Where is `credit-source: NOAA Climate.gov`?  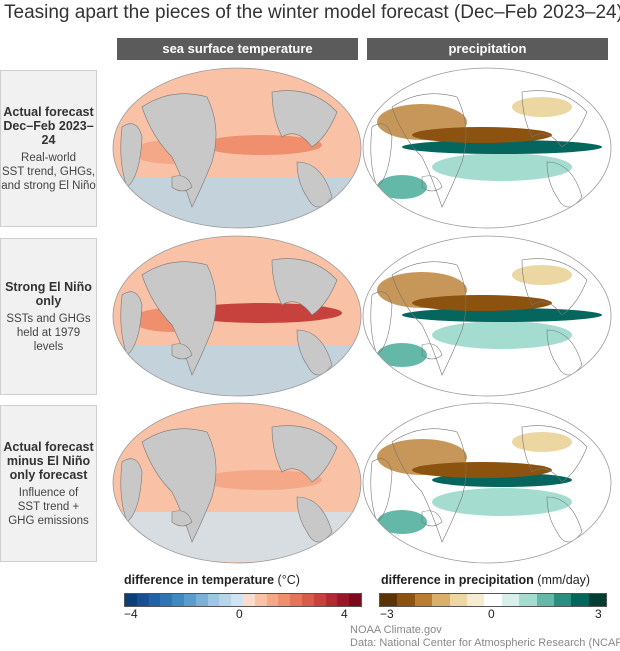
credit-source: NOAA Climate.gov is located at coordinates (396, 630).